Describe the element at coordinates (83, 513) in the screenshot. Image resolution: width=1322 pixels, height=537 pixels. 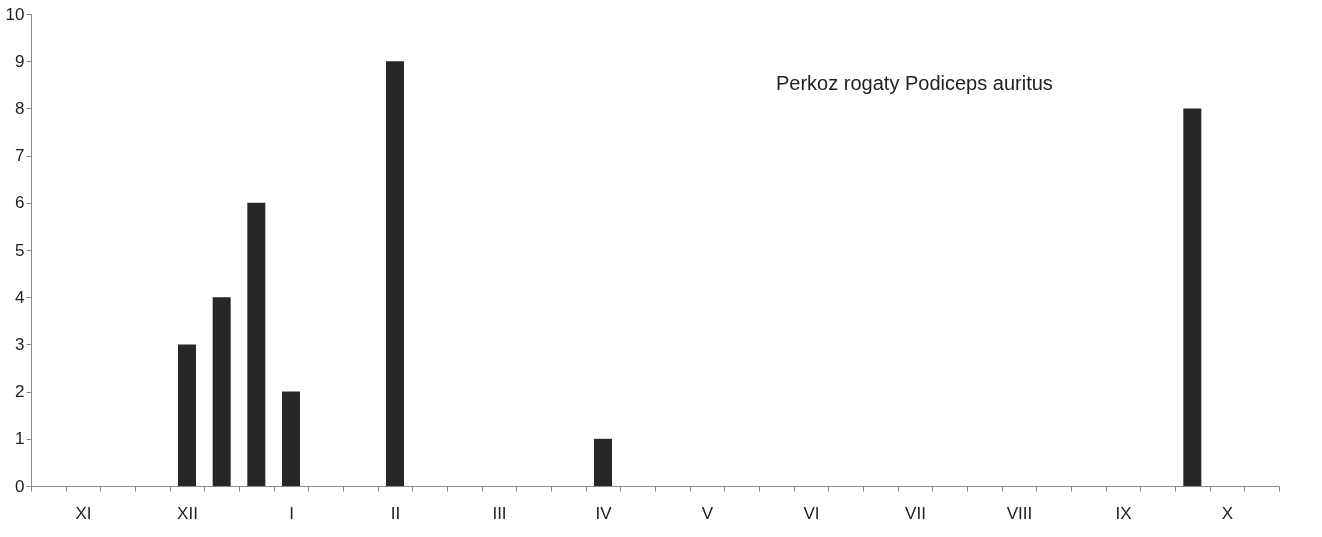
I see `x-tick-label: XI` at that location.